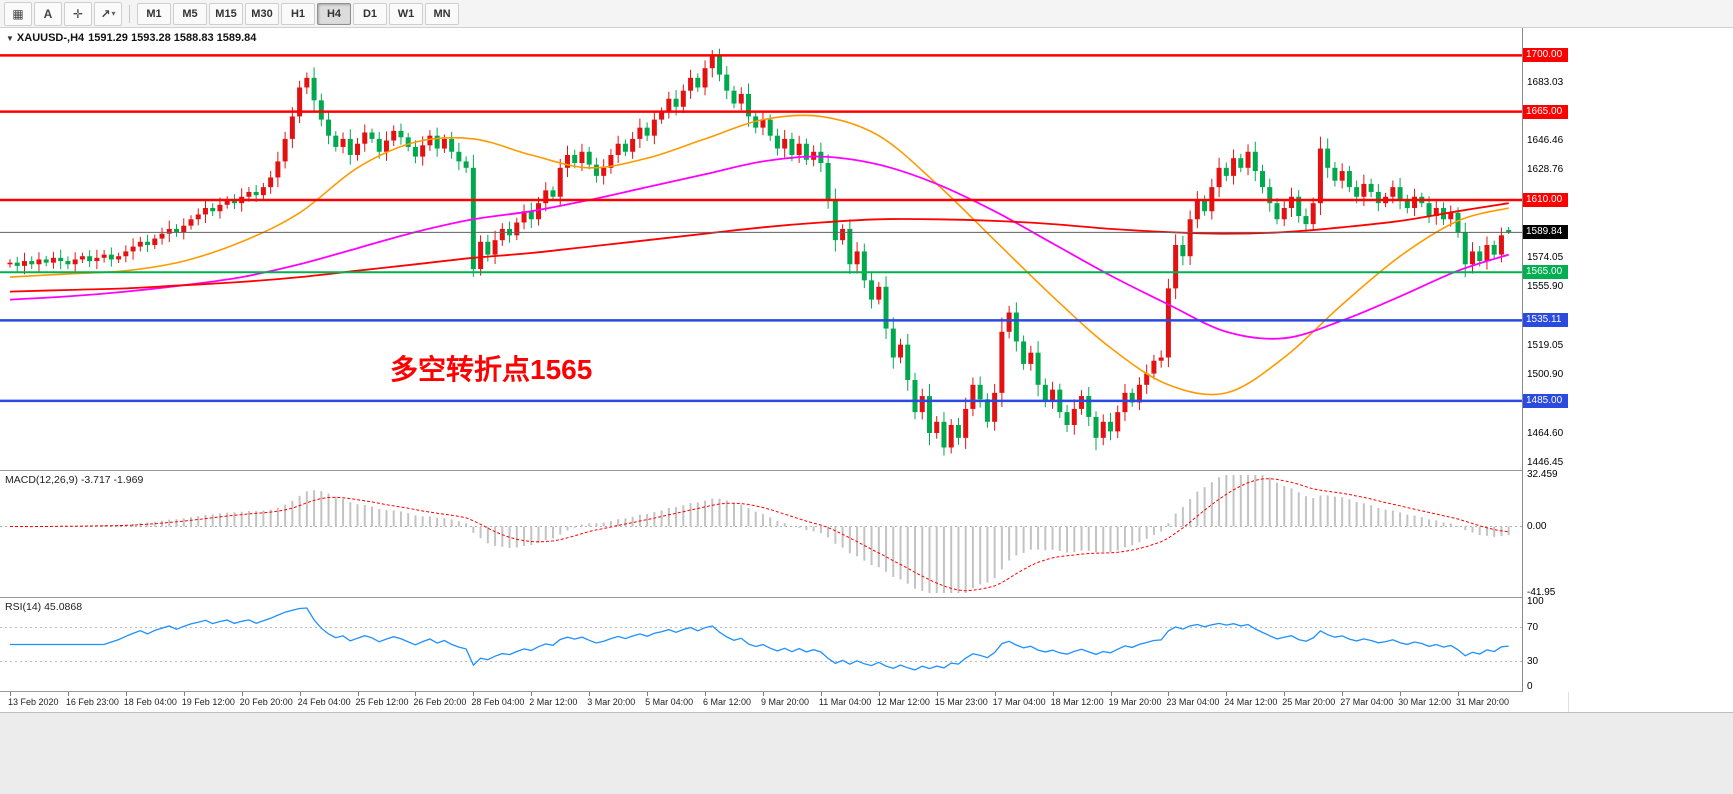 The height and width of the screenshot is (794, 1733). I want to click on timeframe-m30-button: M30, so click(262, 13).